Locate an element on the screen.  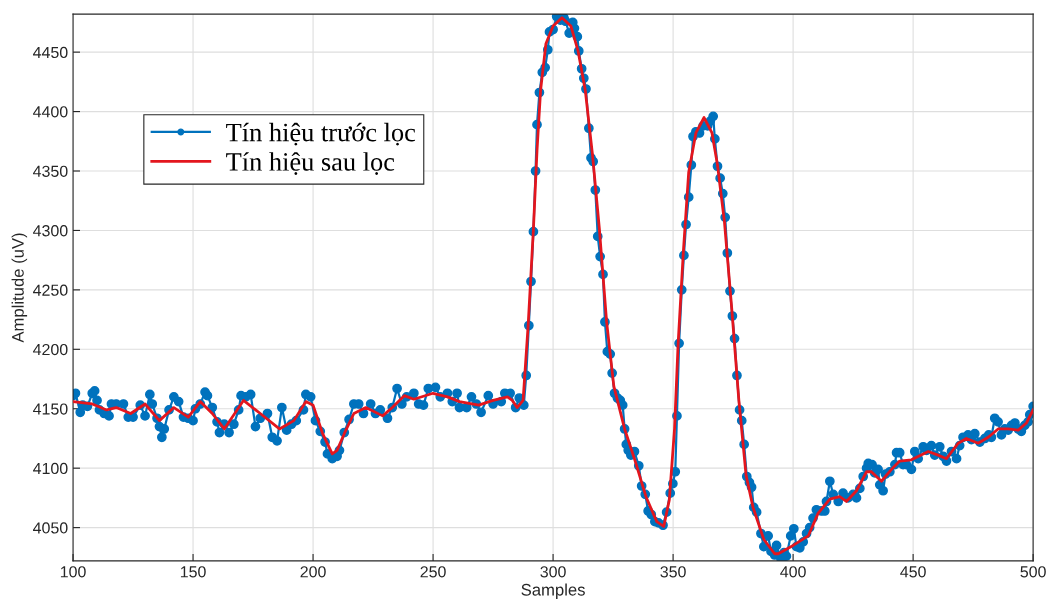
legend-label: Tín hiệu sau lọc is located at coordinates (310, 163).